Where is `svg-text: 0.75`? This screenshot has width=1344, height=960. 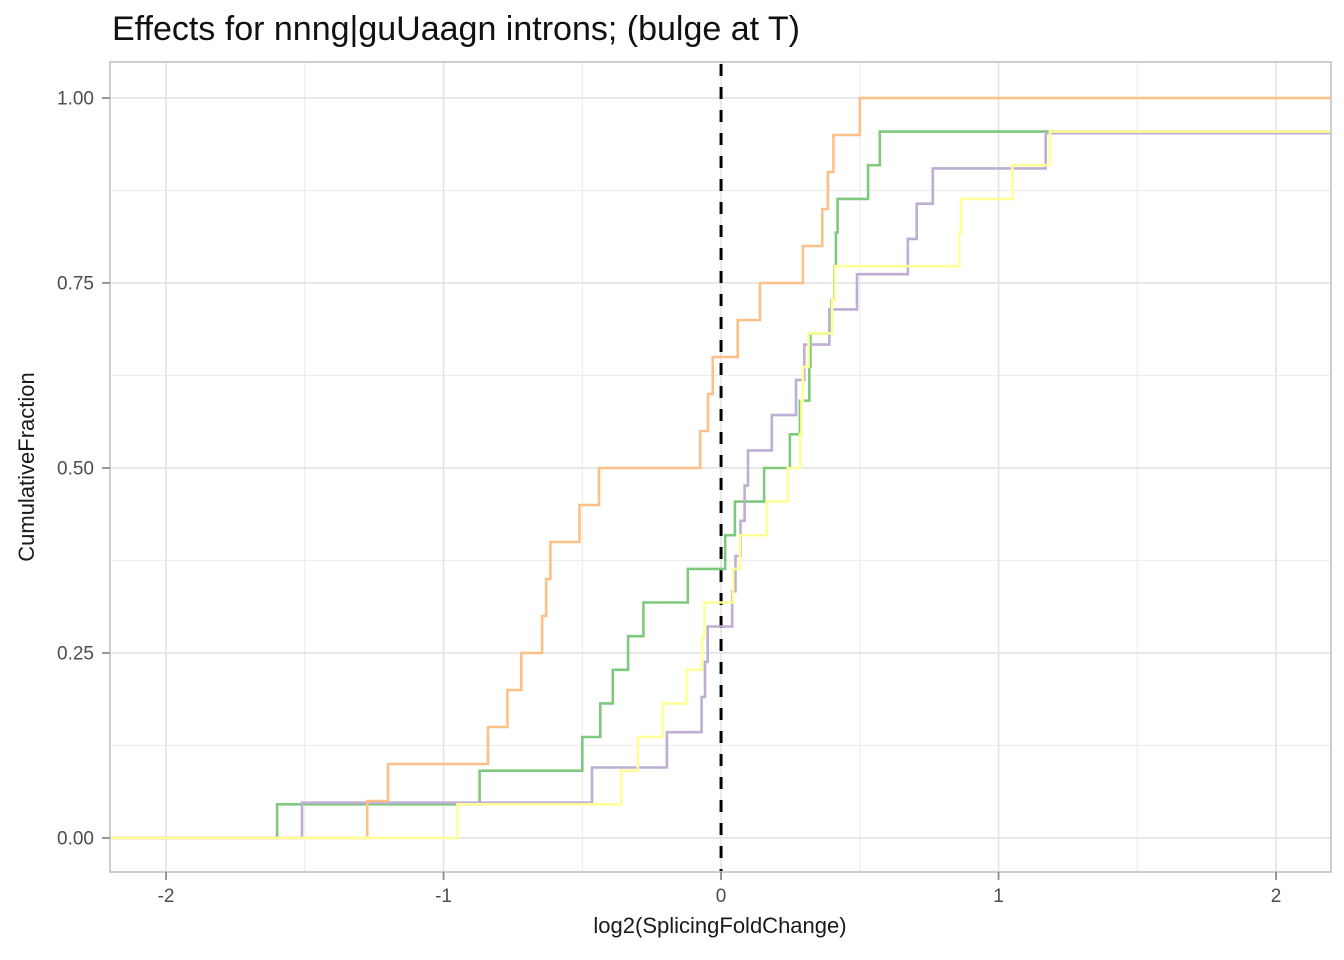 svg-text: 0.75 is located at coordinates (75, 283).